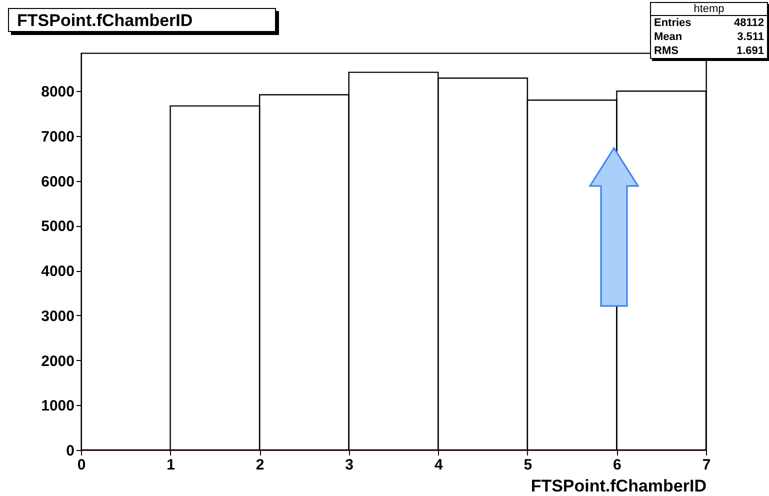 The width and height of the screenshot is (769, 496). Describe the element at coordinates (749, 23) in the screenshot. I see `text: 48112` at that location.